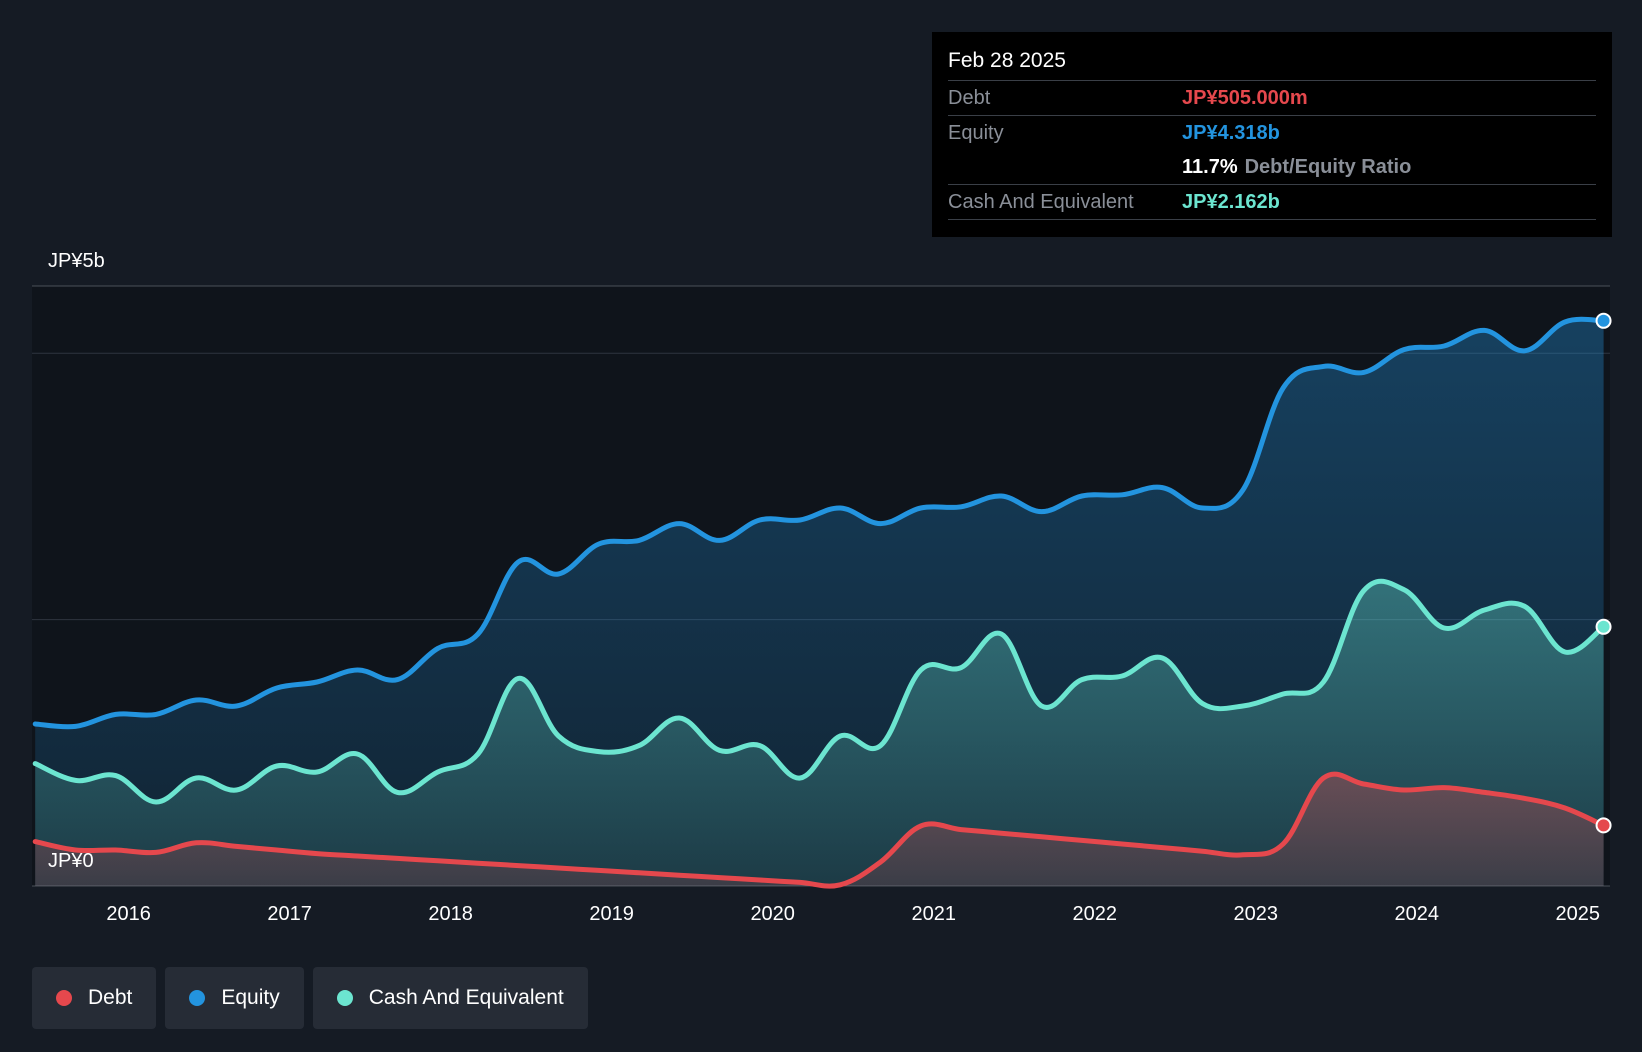  Describe the element at coordinates (310, 998) in the screenshot. I see `legend: Debt Equity Cash And Equivalent` at that location.